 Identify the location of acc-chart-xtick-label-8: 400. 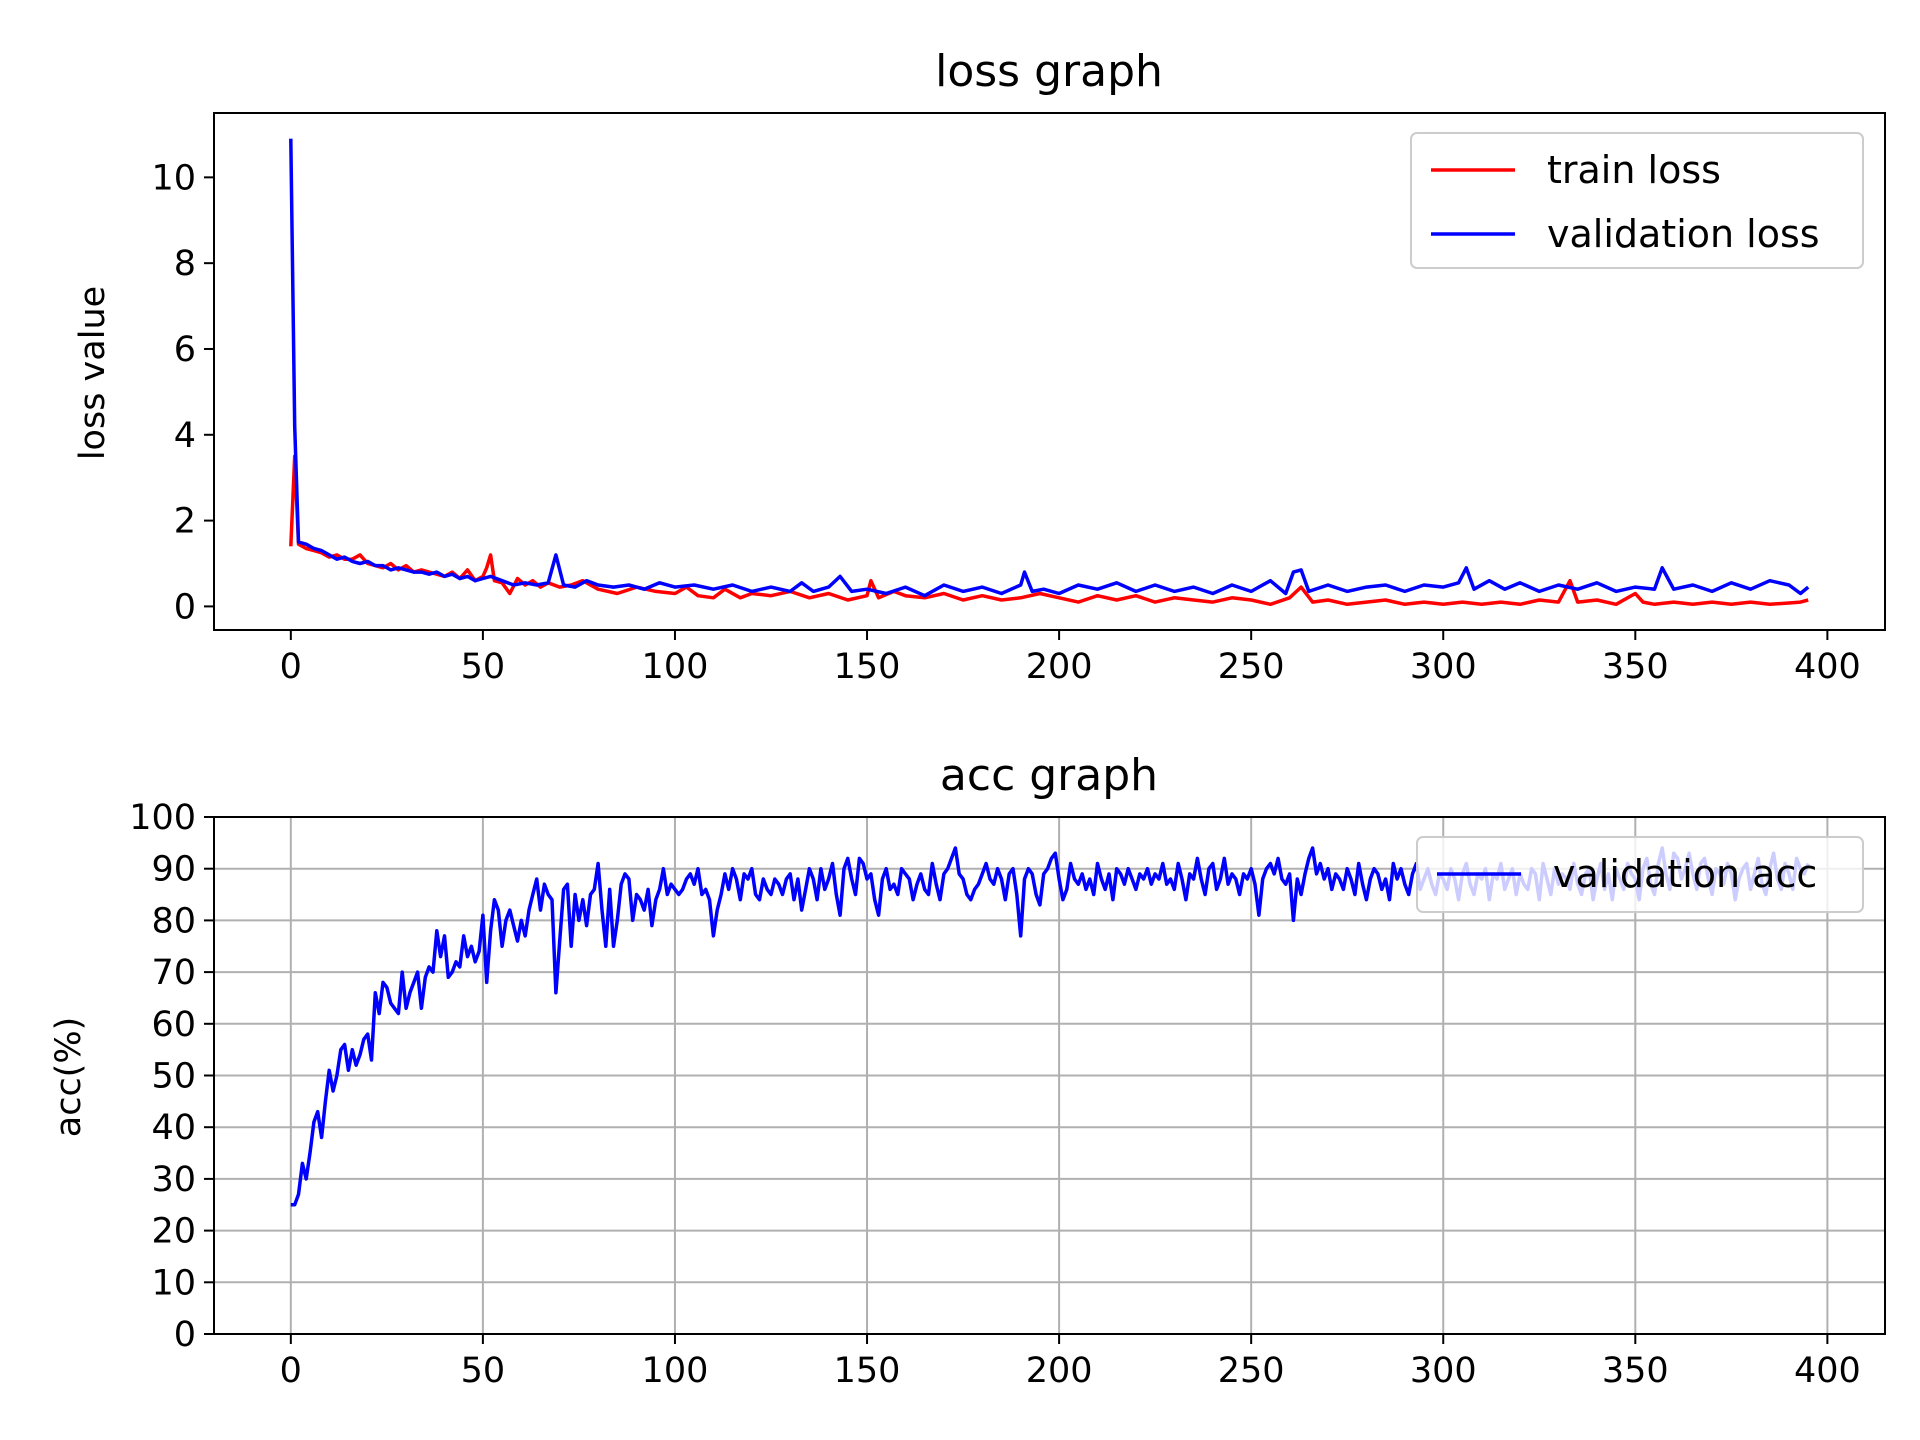
(1827, 1371).